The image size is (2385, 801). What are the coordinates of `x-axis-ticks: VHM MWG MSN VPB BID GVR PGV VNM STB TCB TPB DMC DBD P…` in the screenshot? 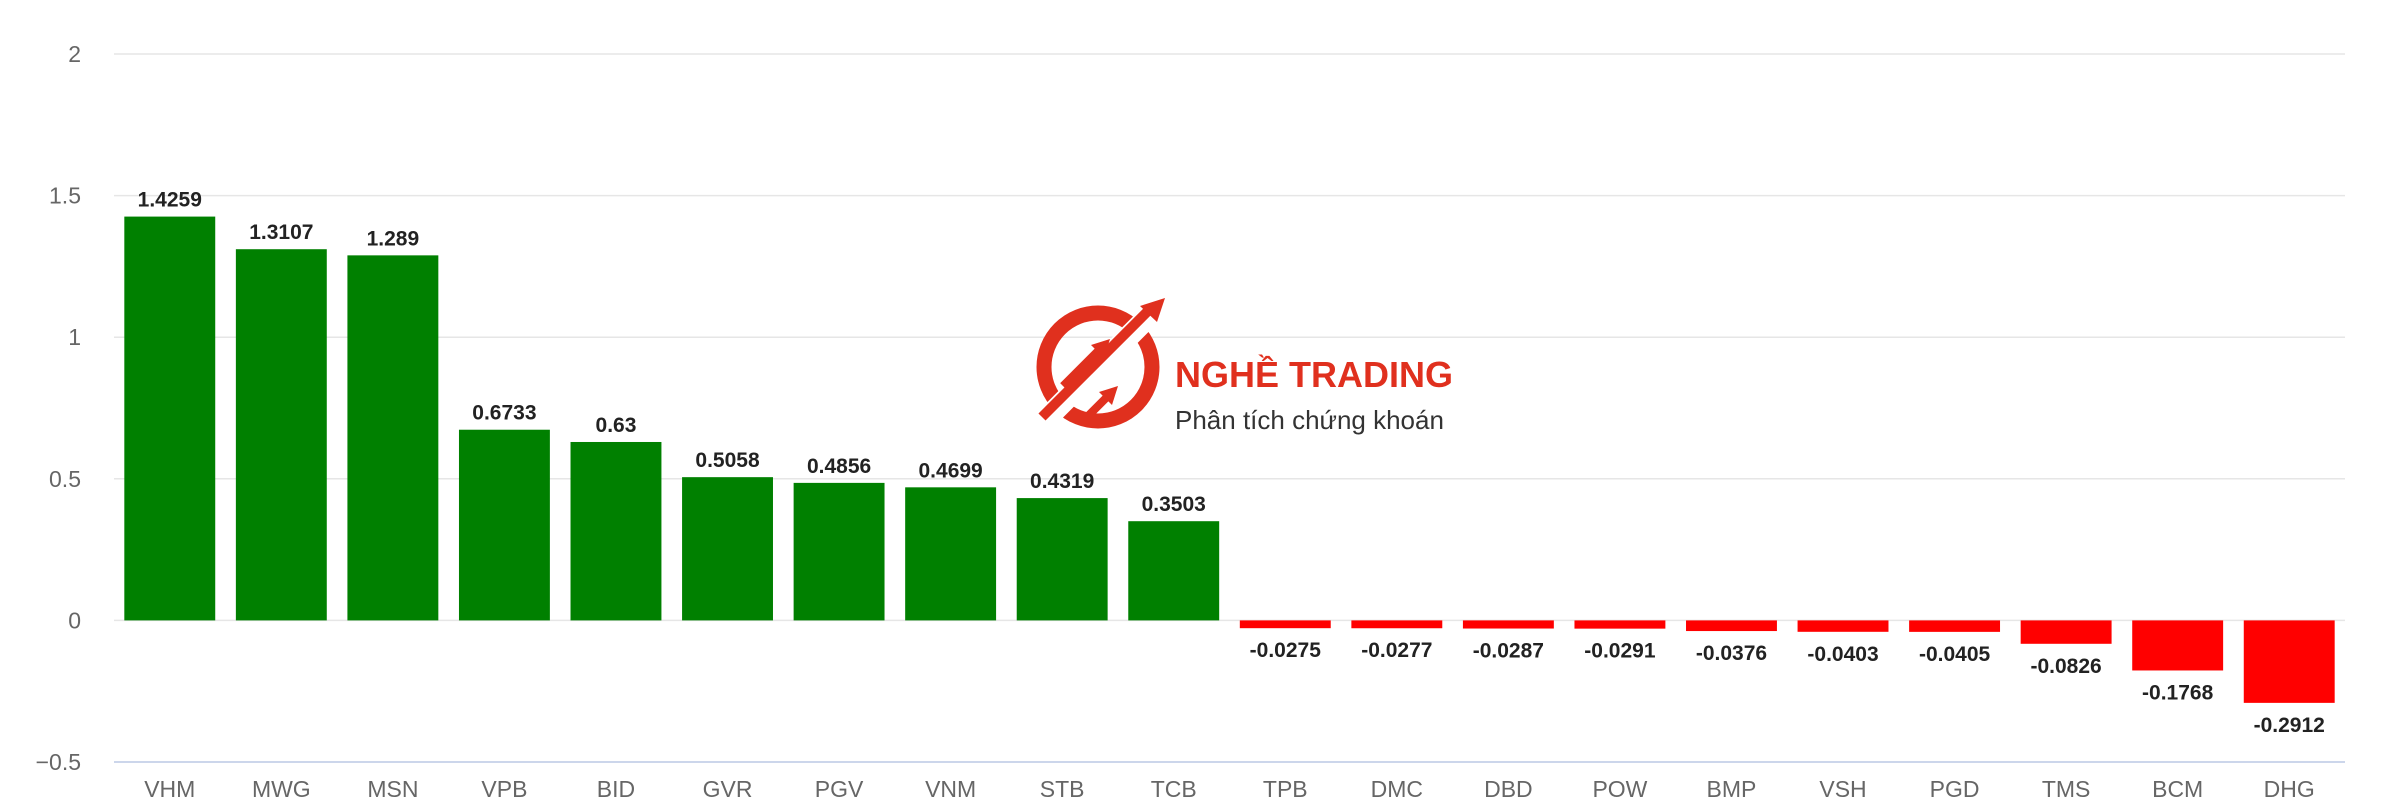 It's located at (1229, 788).